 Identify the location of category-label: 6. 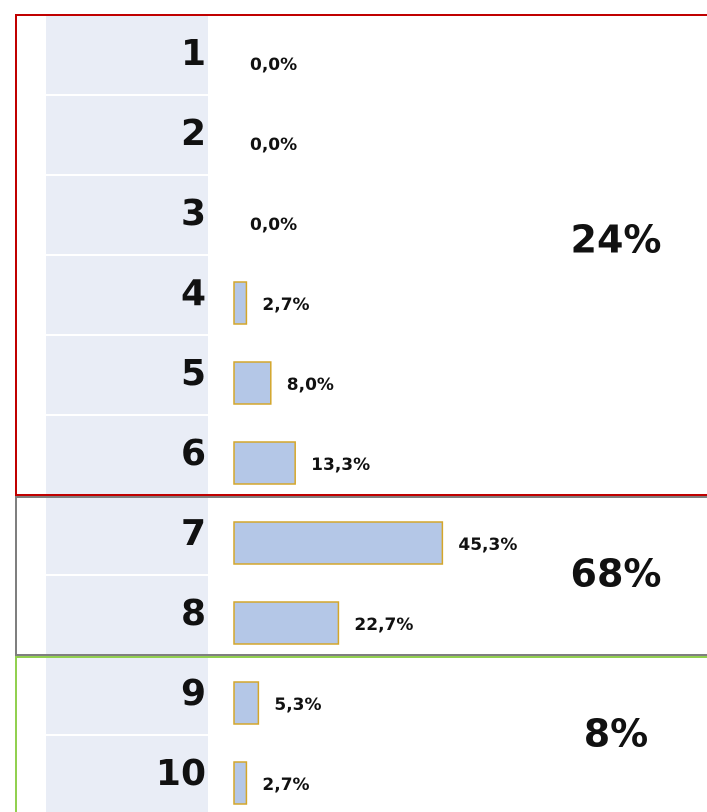
(193, 453).